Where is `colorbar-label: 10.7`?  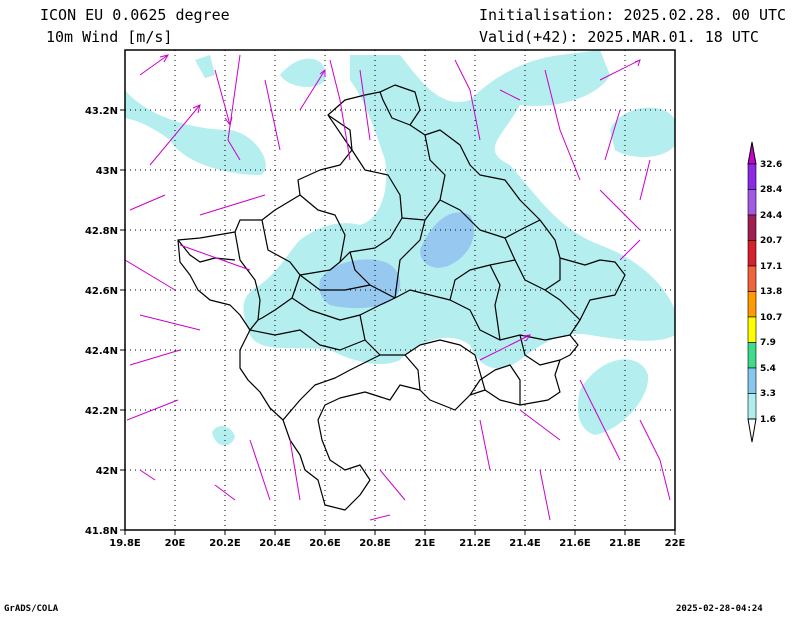
colorbar-label: 10.7 is located at coordinates (771, 318).